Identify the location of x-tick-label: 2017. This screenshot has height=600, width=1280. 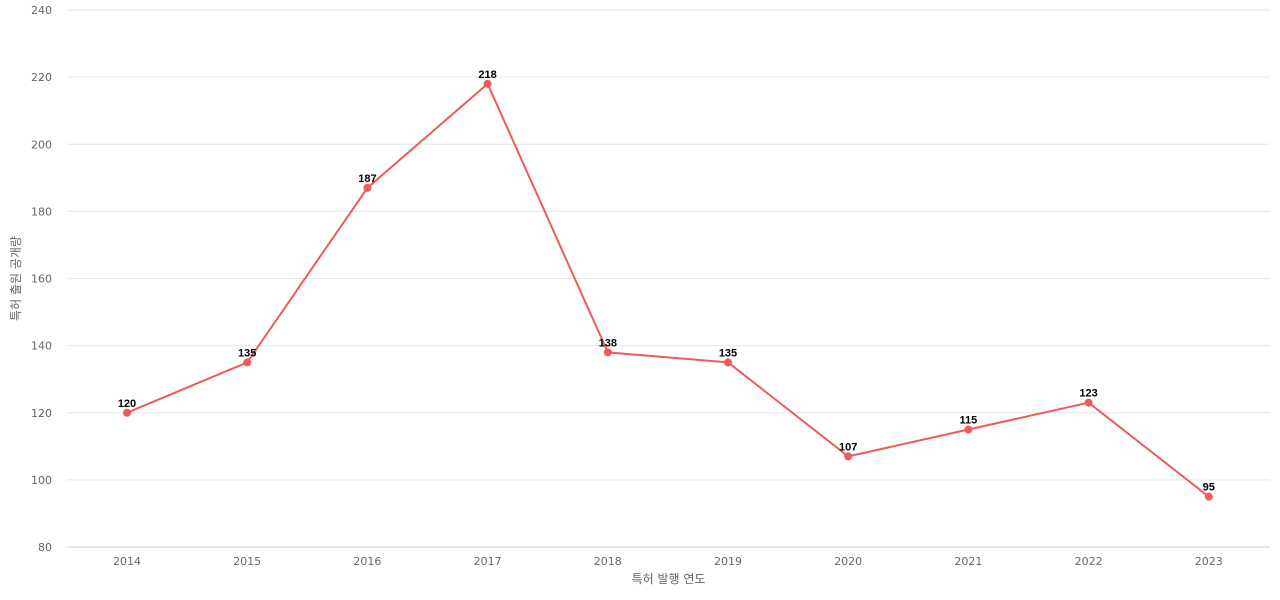
(488, 561).